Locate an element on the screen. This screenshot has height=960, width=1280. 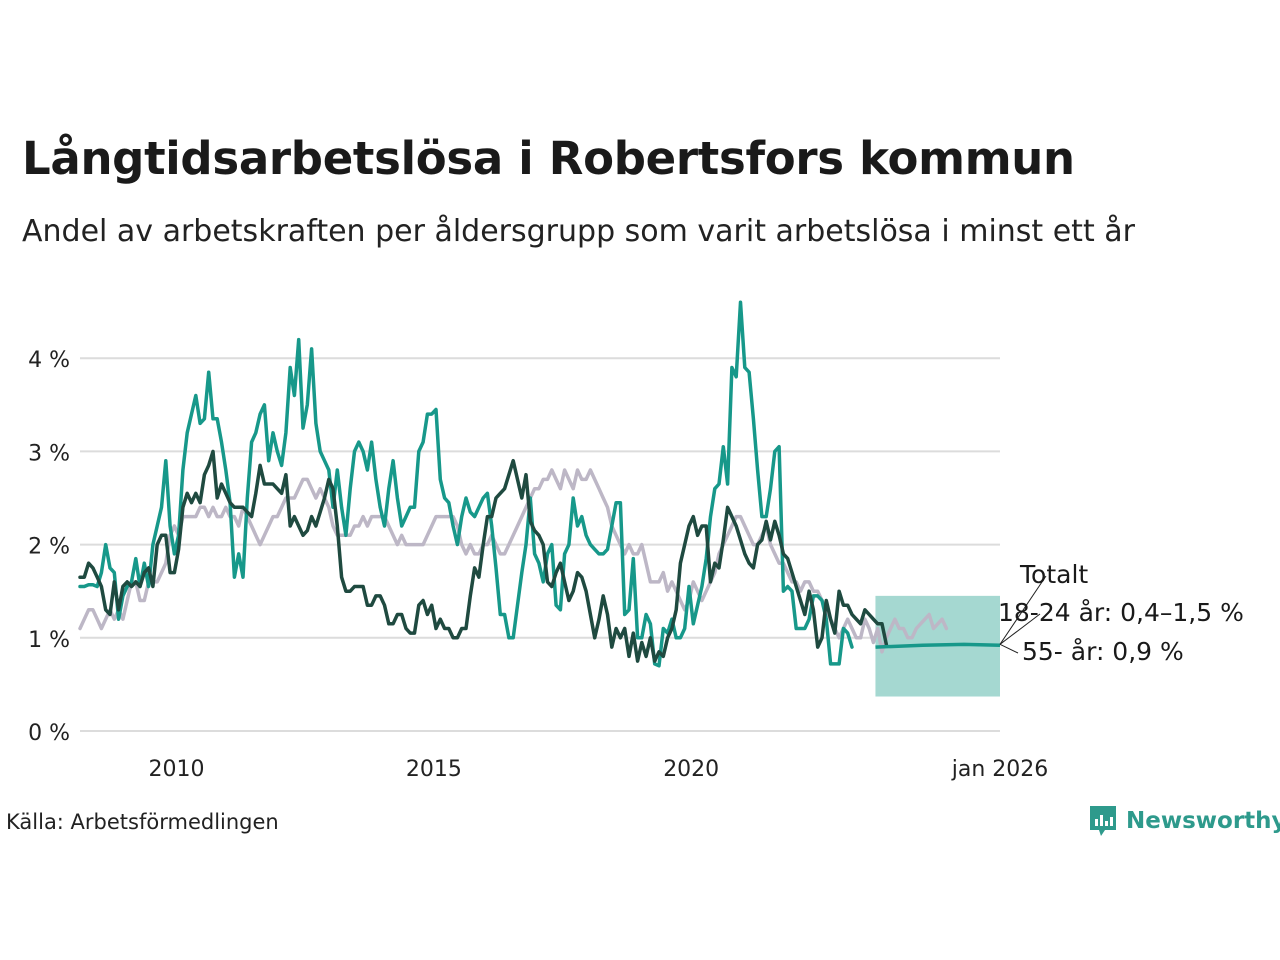
annotation-label: 55- år: 0,9 % is located at coordinates (1103, 651).